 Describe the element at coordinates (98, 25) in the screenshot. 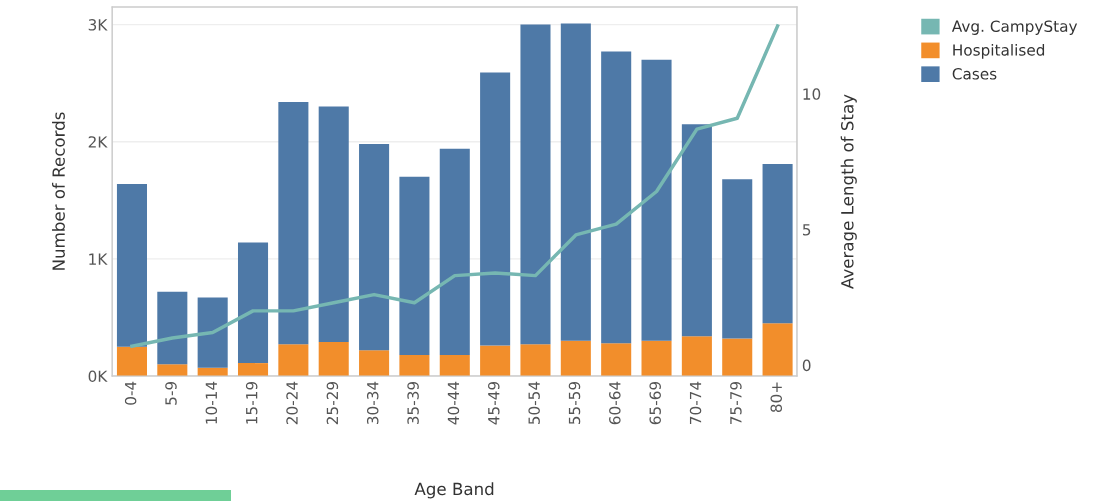

I see `y-tick-label: 3K` at that location.